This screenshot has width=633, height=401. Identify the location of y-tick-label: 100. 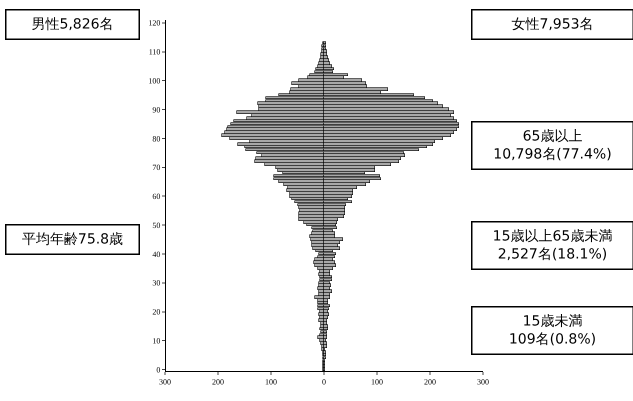
(154, 81).